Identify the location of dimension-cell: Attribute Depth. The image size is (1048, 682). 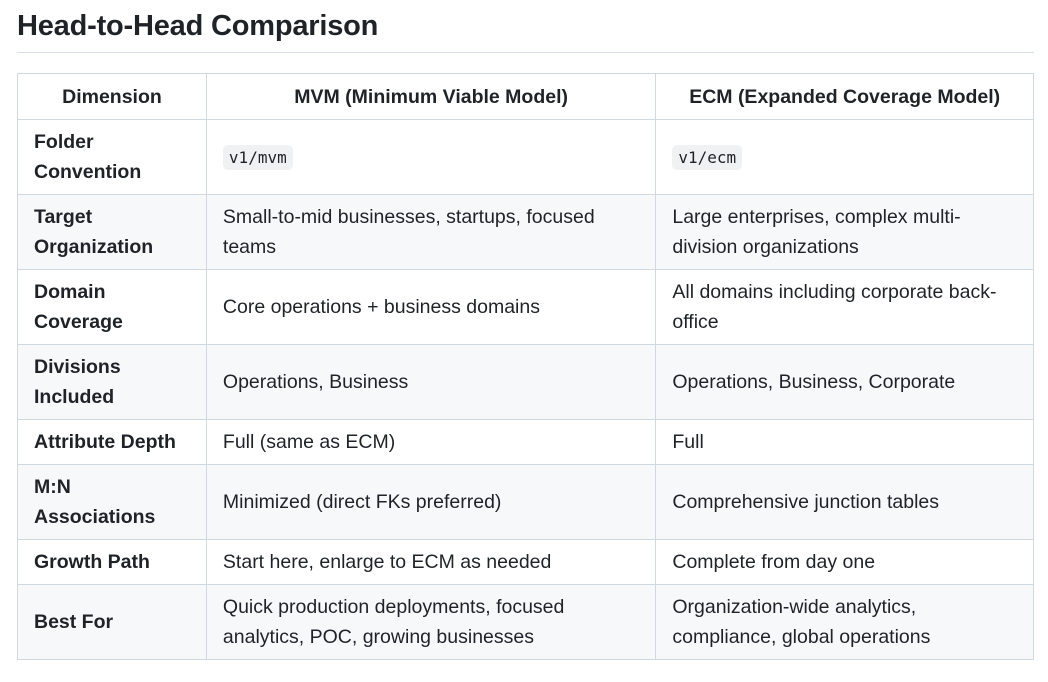
(112, 442).